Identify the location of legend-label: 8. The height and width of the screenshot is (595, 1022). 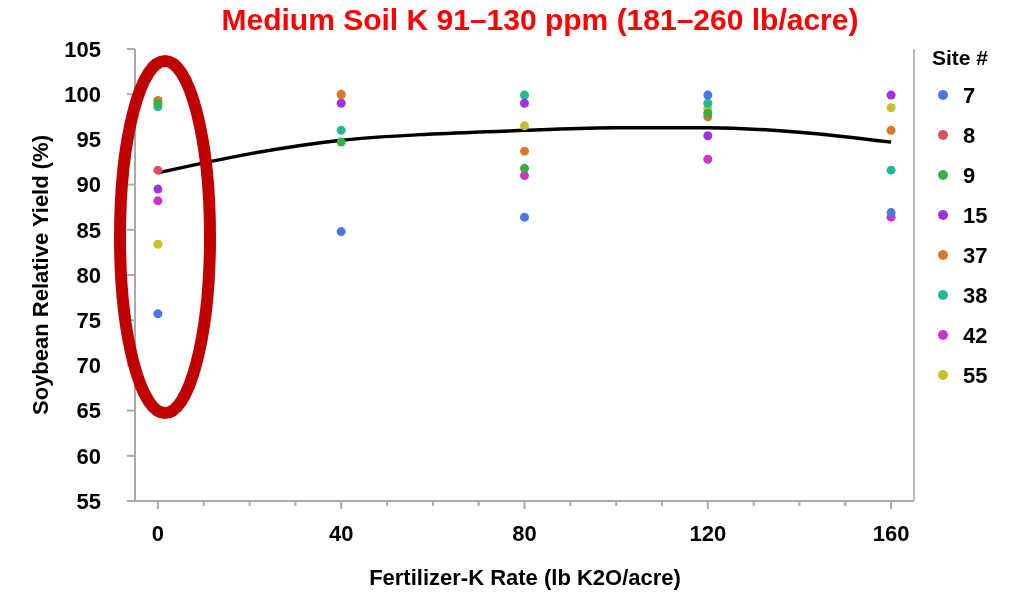
(969, 135).